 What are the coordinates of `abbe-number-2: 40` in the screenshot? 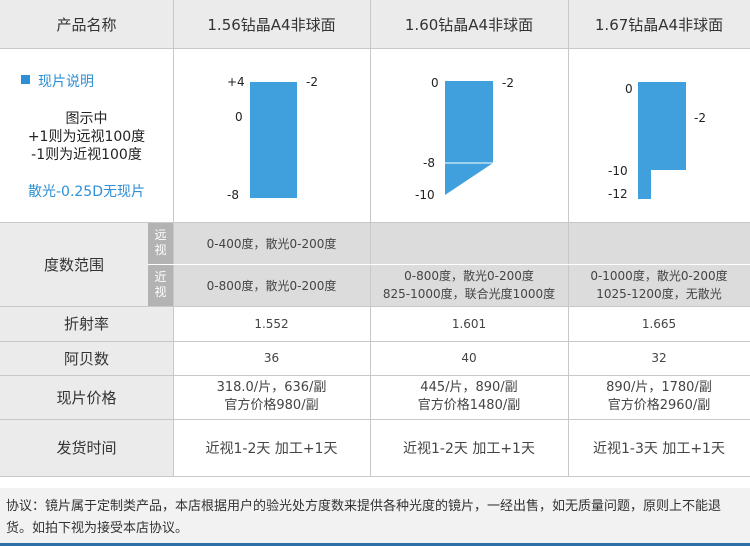 It's located at (469, 358).